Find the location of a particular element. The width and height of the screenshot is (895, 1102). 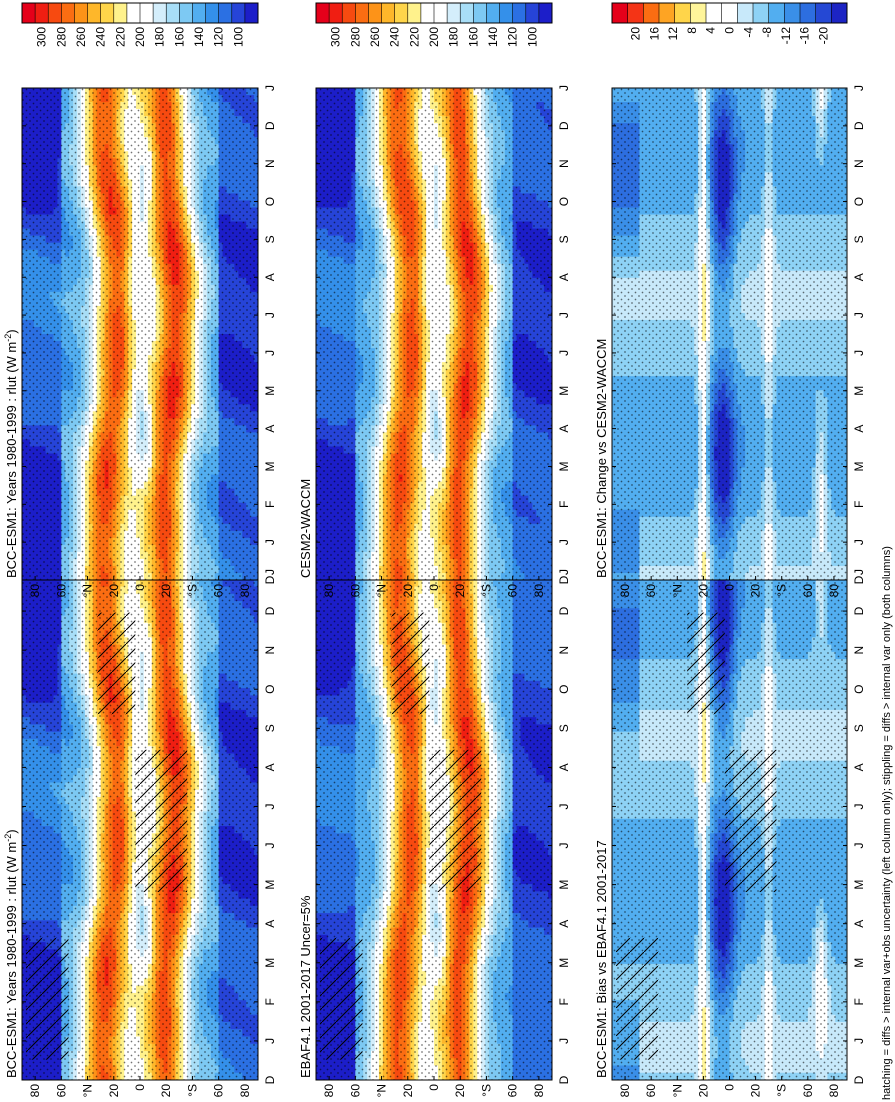

colorbar-p4: 300 280 260 240 220 200 180 160 140 120 100 is located at coordinates (434, 24).